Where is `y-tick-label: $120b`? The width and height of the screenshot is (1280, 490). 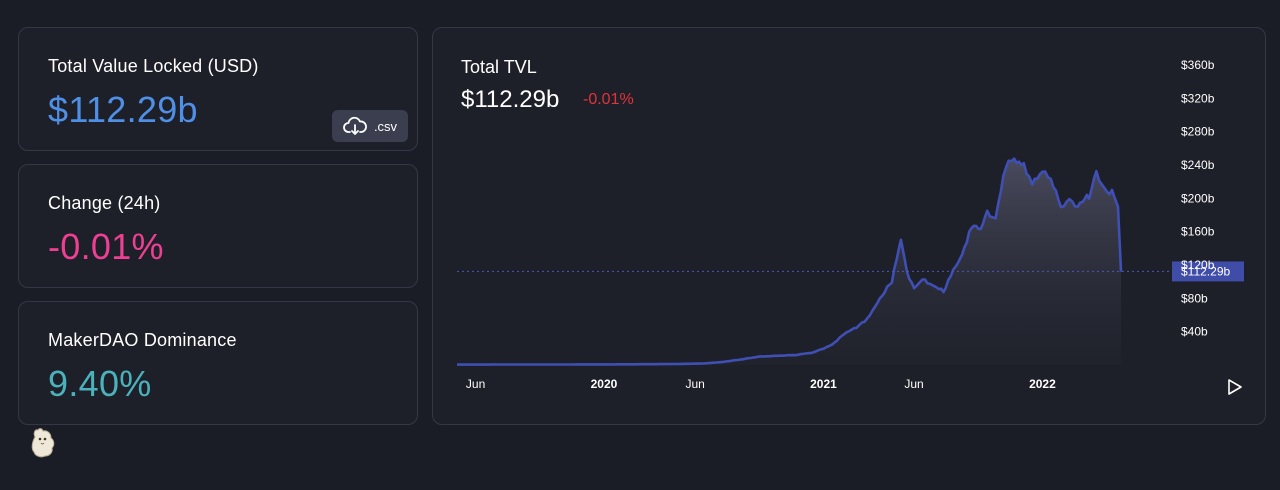
y-tick-label: $120b is located at coordinates (1198, 265).